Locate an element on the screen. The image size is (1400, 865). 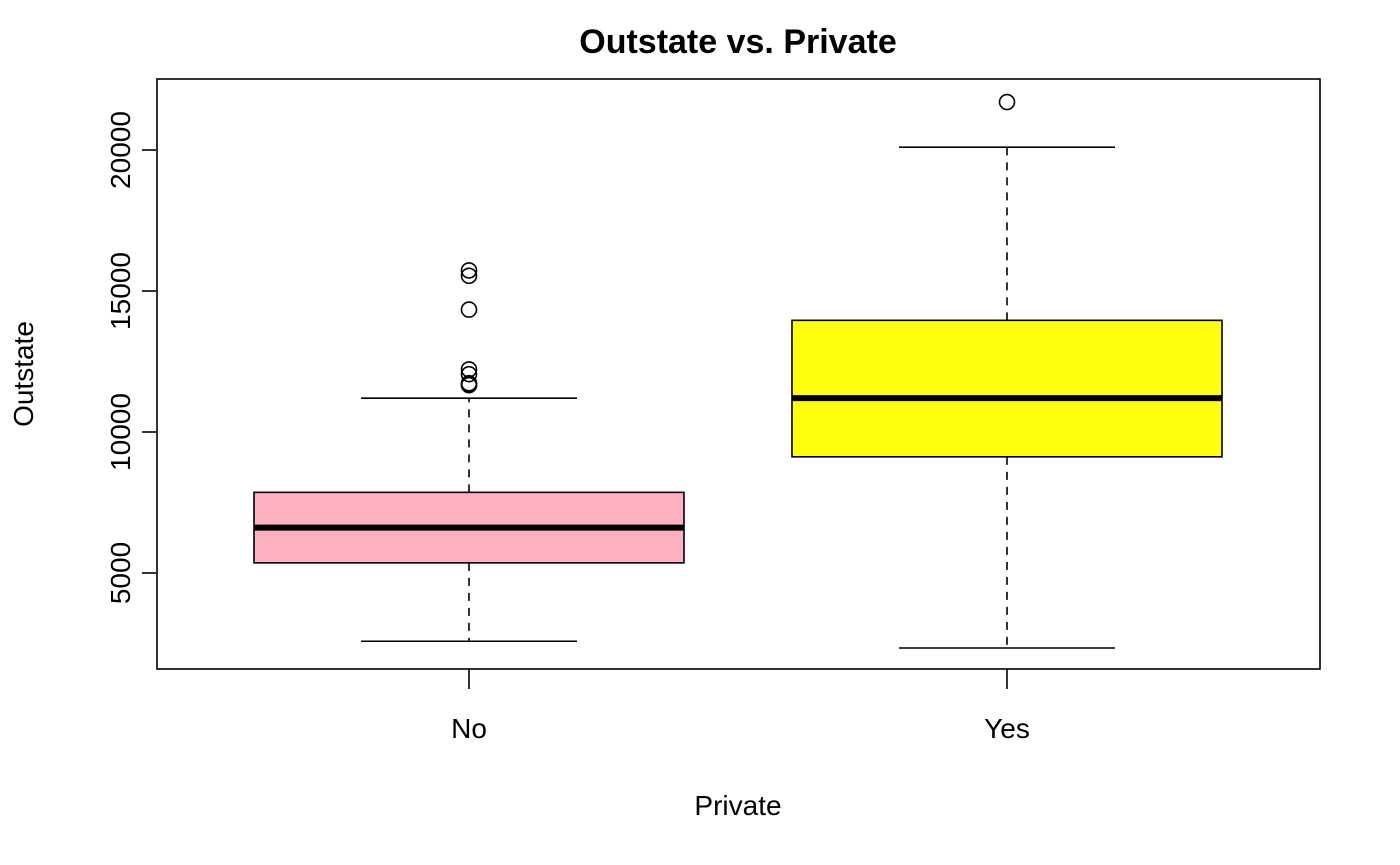
box-yes is located at coordinates (1007, 388).